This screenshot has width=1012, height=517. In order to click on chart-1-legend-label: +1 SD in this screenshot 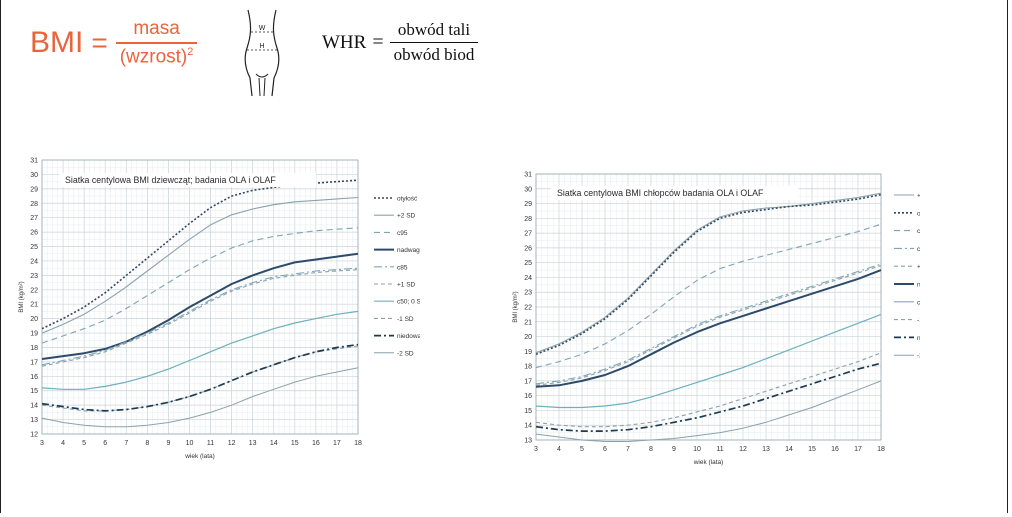, I will do `click(918, 267)`.